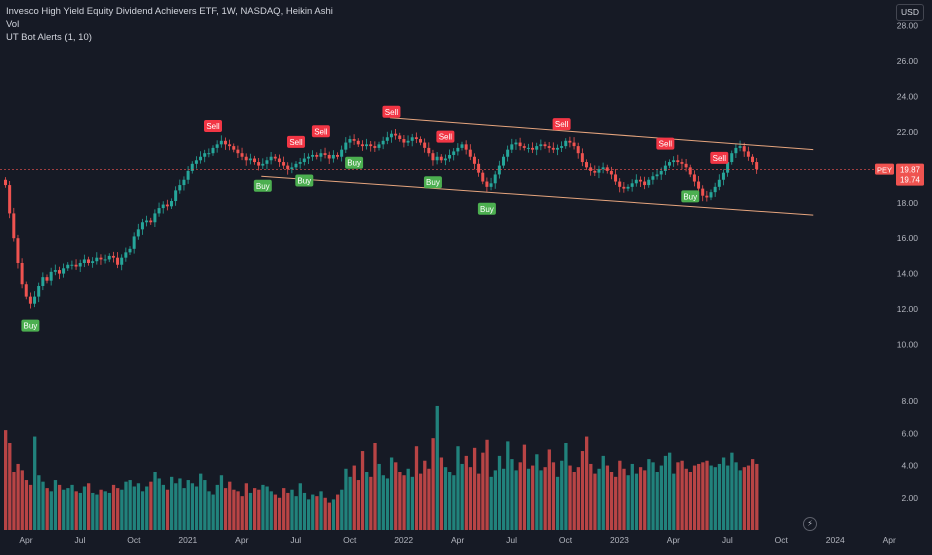 The image size is (932, 555). I want to click on lightning-icon: ⚡, so click(810, 524).